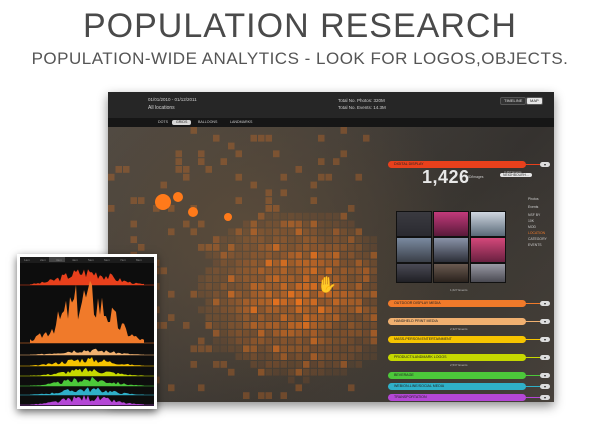  I want to click on category-beverage: BEVERAGE, so click(457, 375).